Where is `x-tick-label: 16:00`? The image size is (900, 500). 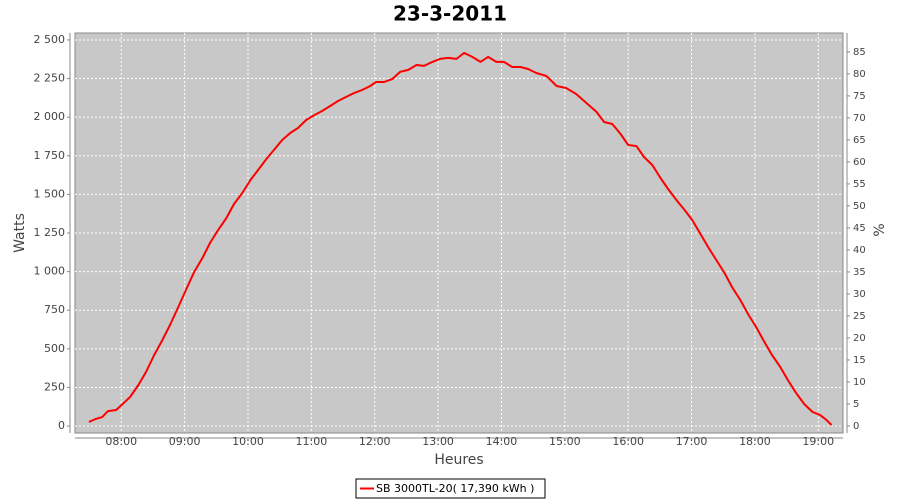
x-tick-label: 16:00 is located at coordinates (628, 441).